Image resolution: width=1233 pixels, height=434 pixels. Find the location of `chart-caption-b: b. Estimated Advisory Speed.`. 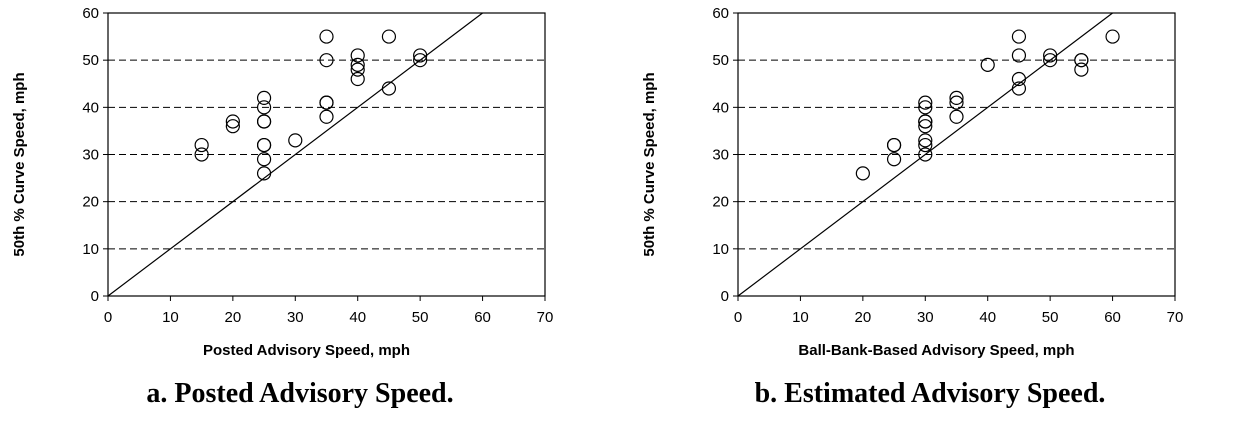

chart-caption-b: b. Estimated Advisory Speed. is located at coordinates (930, 393).